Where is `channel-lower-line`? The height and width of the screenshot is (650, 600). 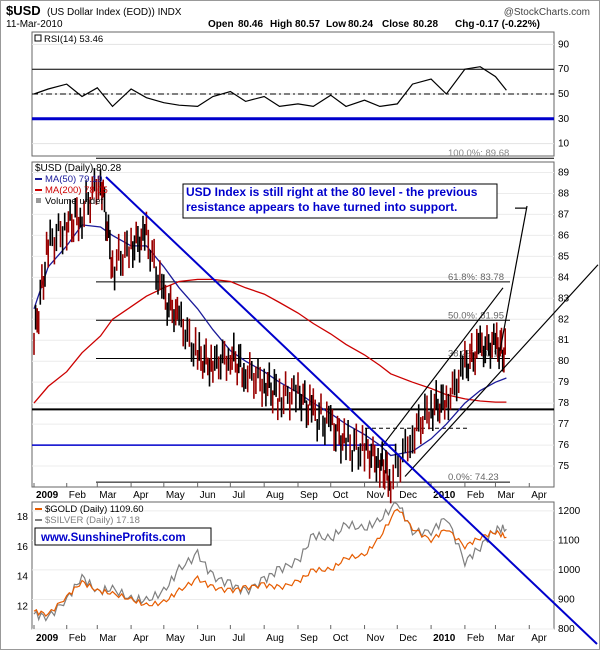 channel-lower-line is located at coordinates (501, 370).